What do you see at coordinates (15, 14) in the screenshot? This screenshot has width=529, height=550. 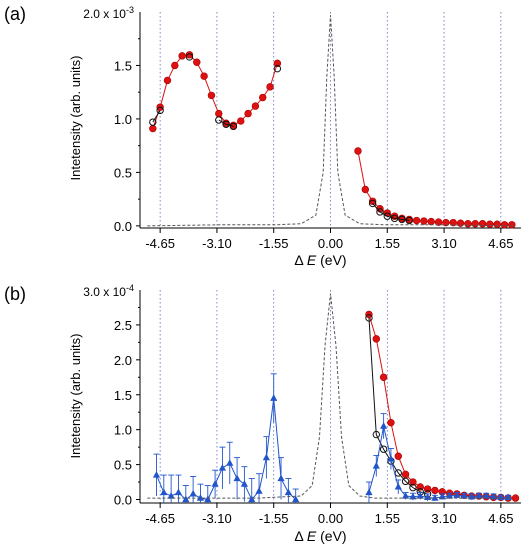 I see `panel-label: (a)` at bounding box center [15, 14].